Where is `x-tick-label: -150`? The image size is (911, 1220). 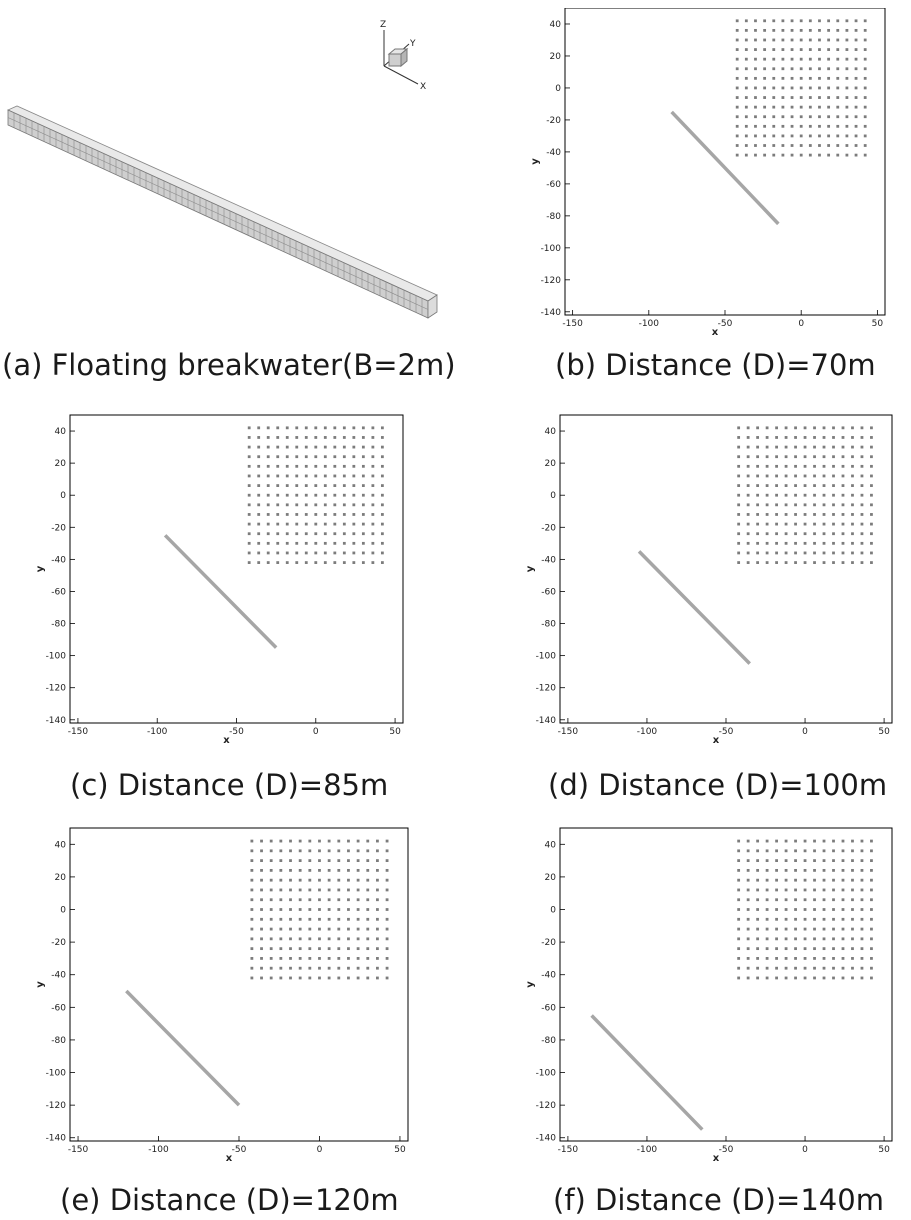
x-tick-label: -150 is located at coordinates (78, 732).